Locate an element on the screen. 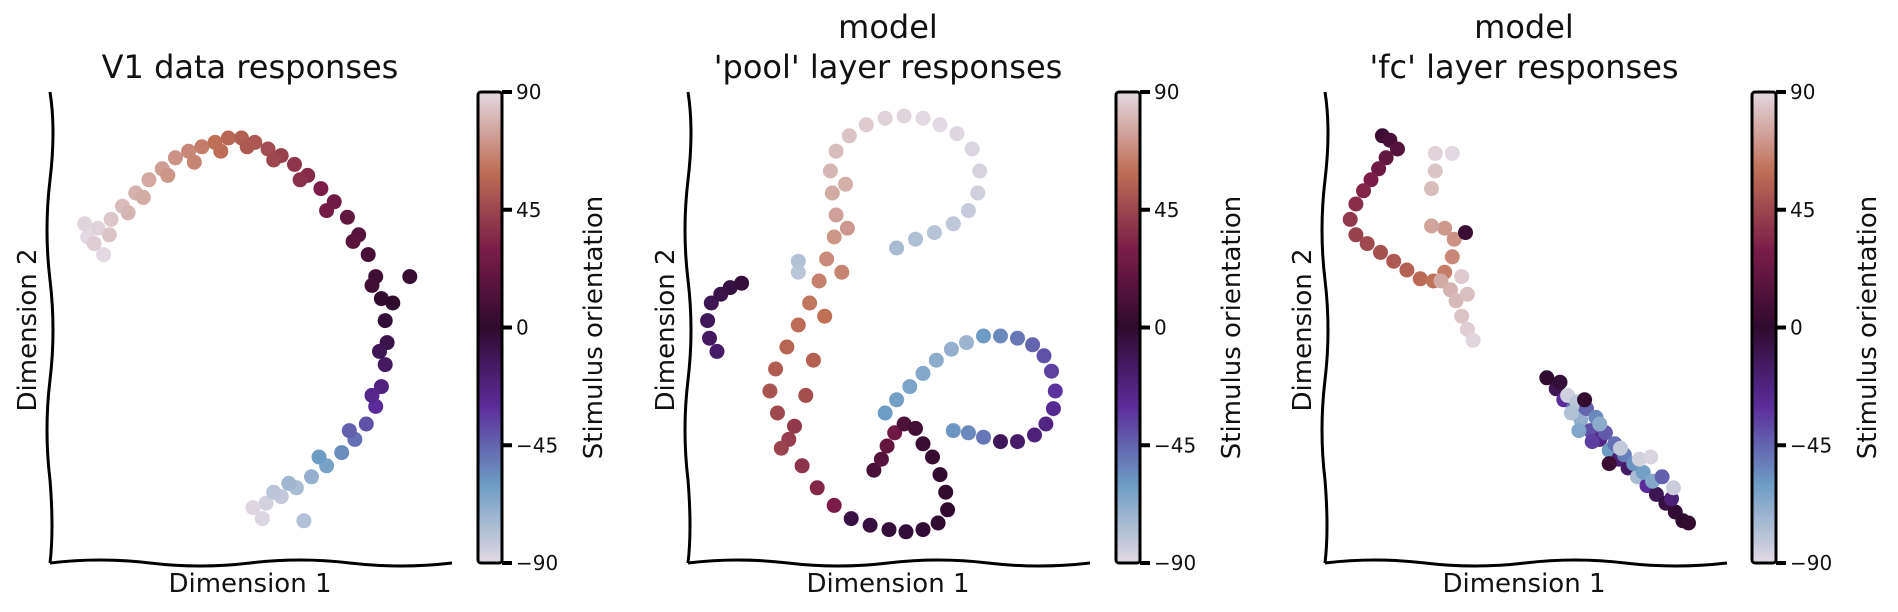 The width and height of the screenshot is (1898, 612). colorbar: 90 45 0 −45 −90 Stimulus orientation is located at coordinates (1180, 327).